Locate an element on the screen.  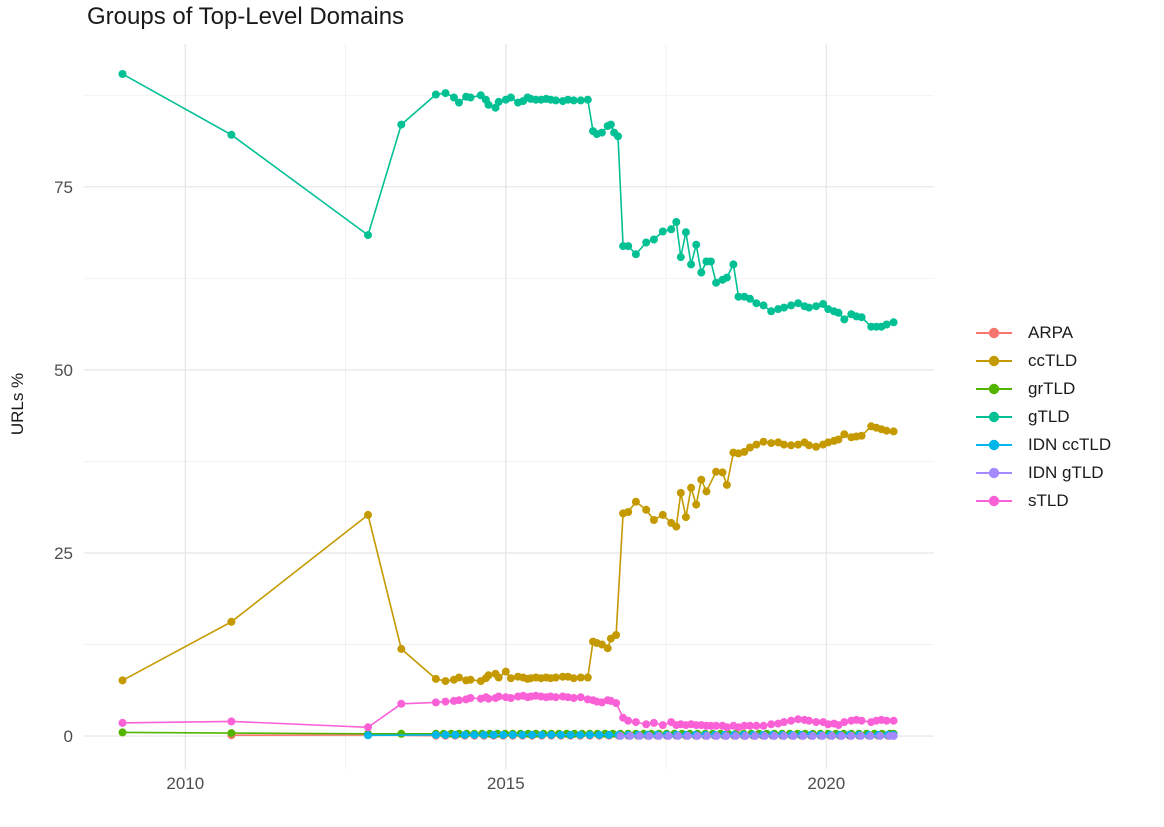
legend-item-grTLD: grTLD is located at coordinates (1043, 389).